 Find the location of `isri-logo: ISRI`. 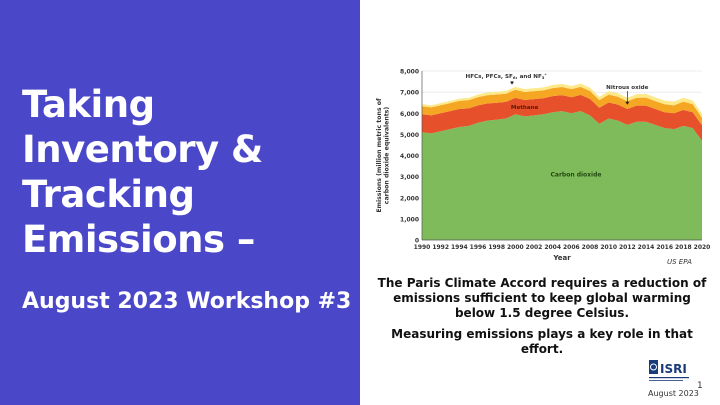

isri-logo: ISRI is located at coordinates (669, 370).